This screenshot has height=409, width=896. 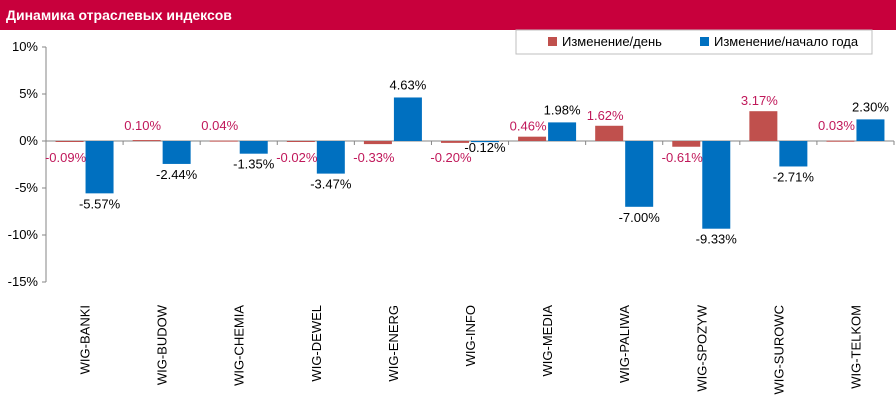 What do you see at coordinates (704, 41) in the screenshot?
I see `legend-swatch-ytd` at bounding box center [704, 41].